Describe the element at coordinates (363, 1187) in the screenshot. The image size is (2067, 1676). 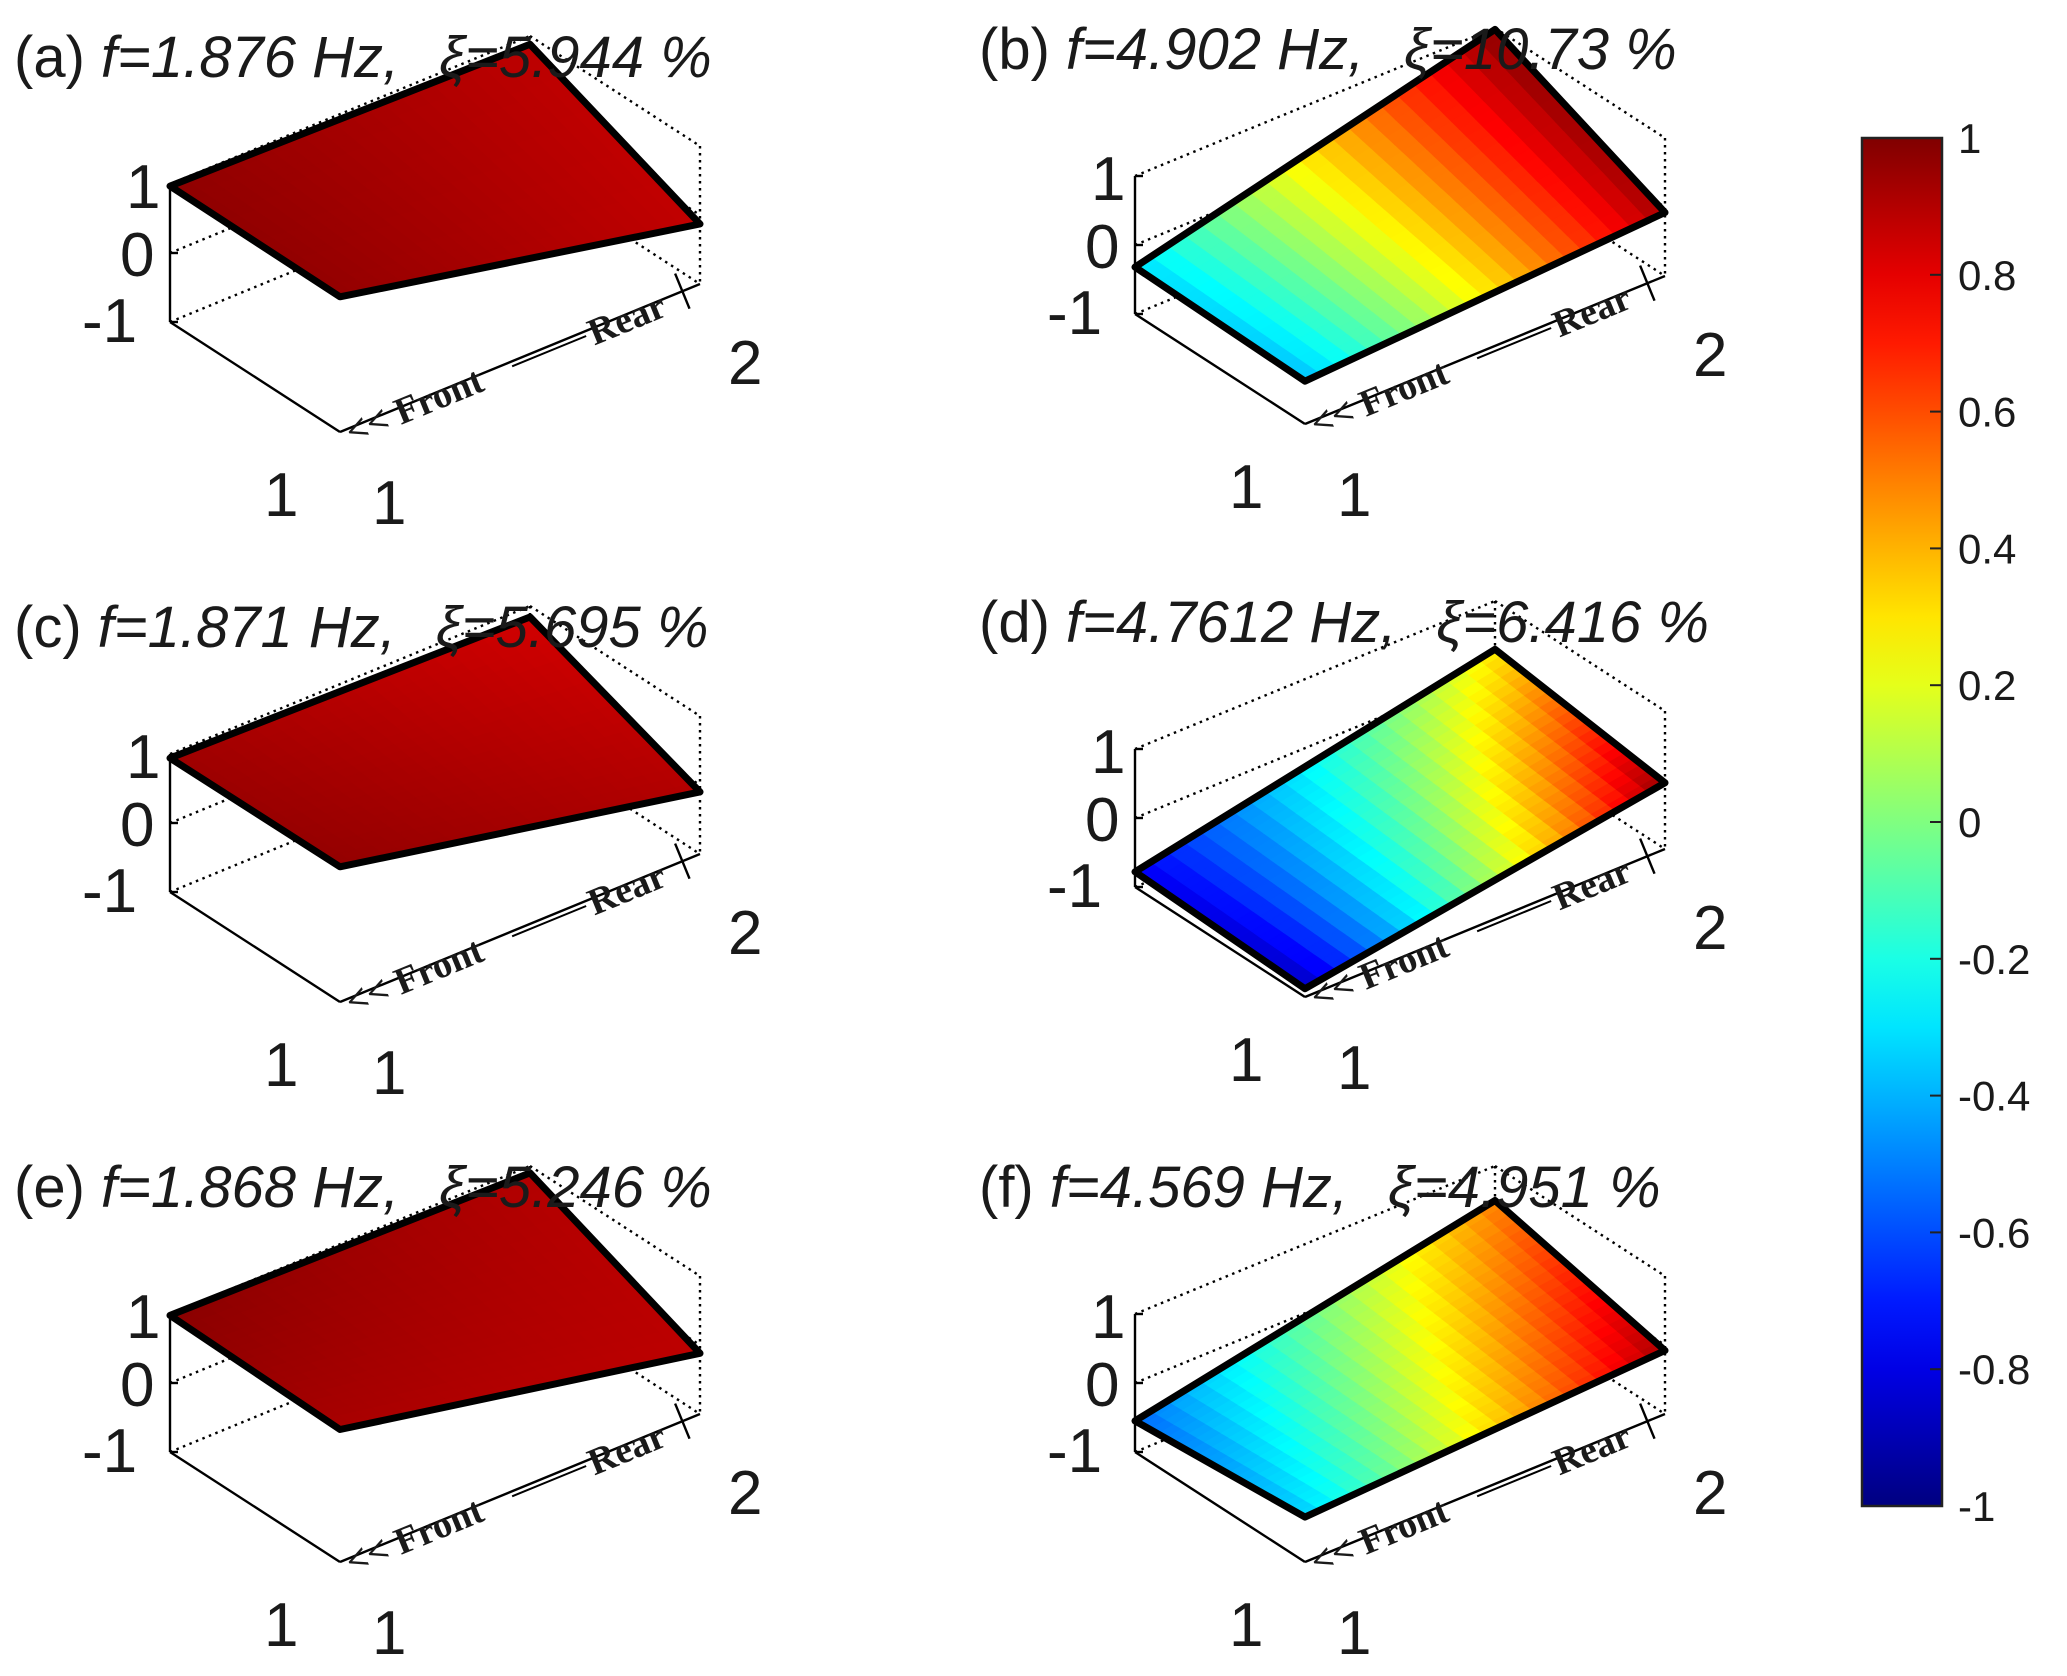
I see `panel-title: (e) f=1.868 Hz, ξ=5.246 %` at that location.